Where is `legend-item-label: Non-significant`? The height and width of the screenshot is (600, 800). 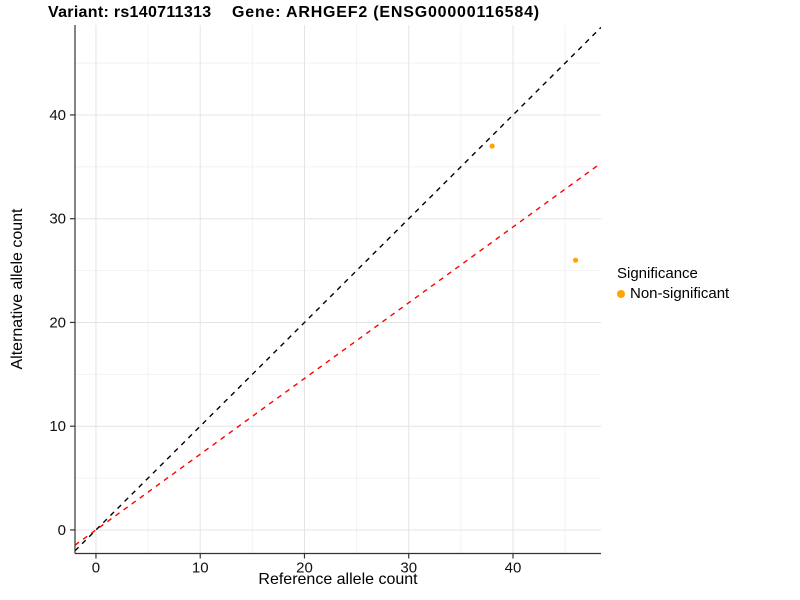 legend-item-label: Non-significant is located at coordinates (680, 293).